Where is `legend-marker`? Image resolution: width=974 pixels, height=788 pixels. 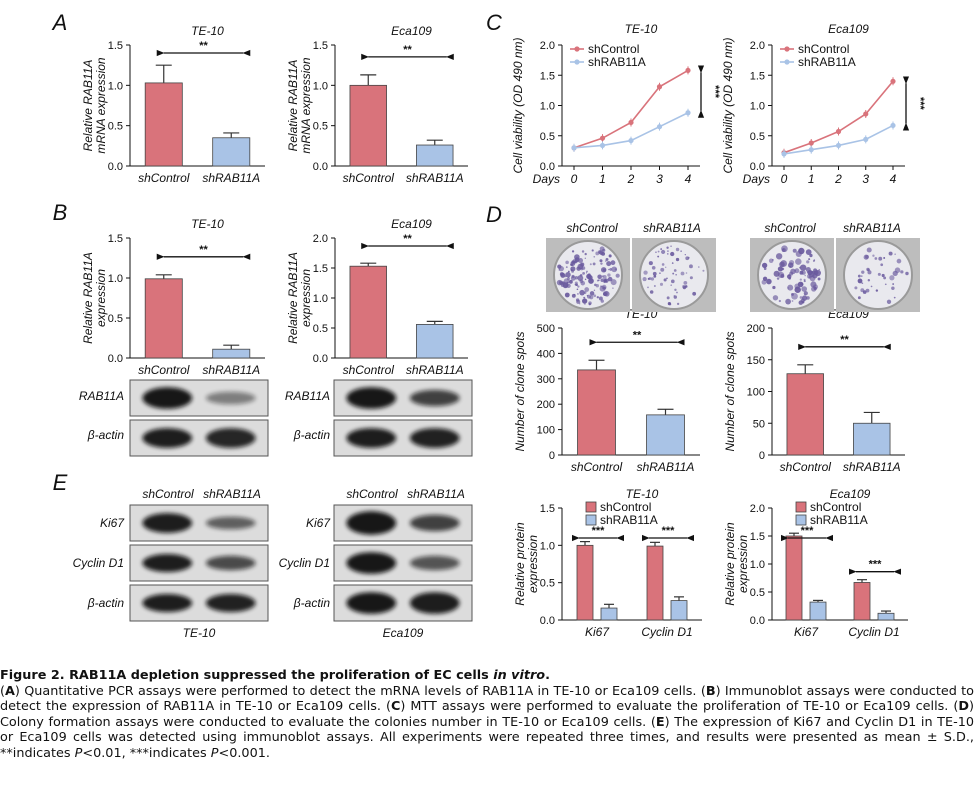
legend-marker is located at coordinates (577, 62).